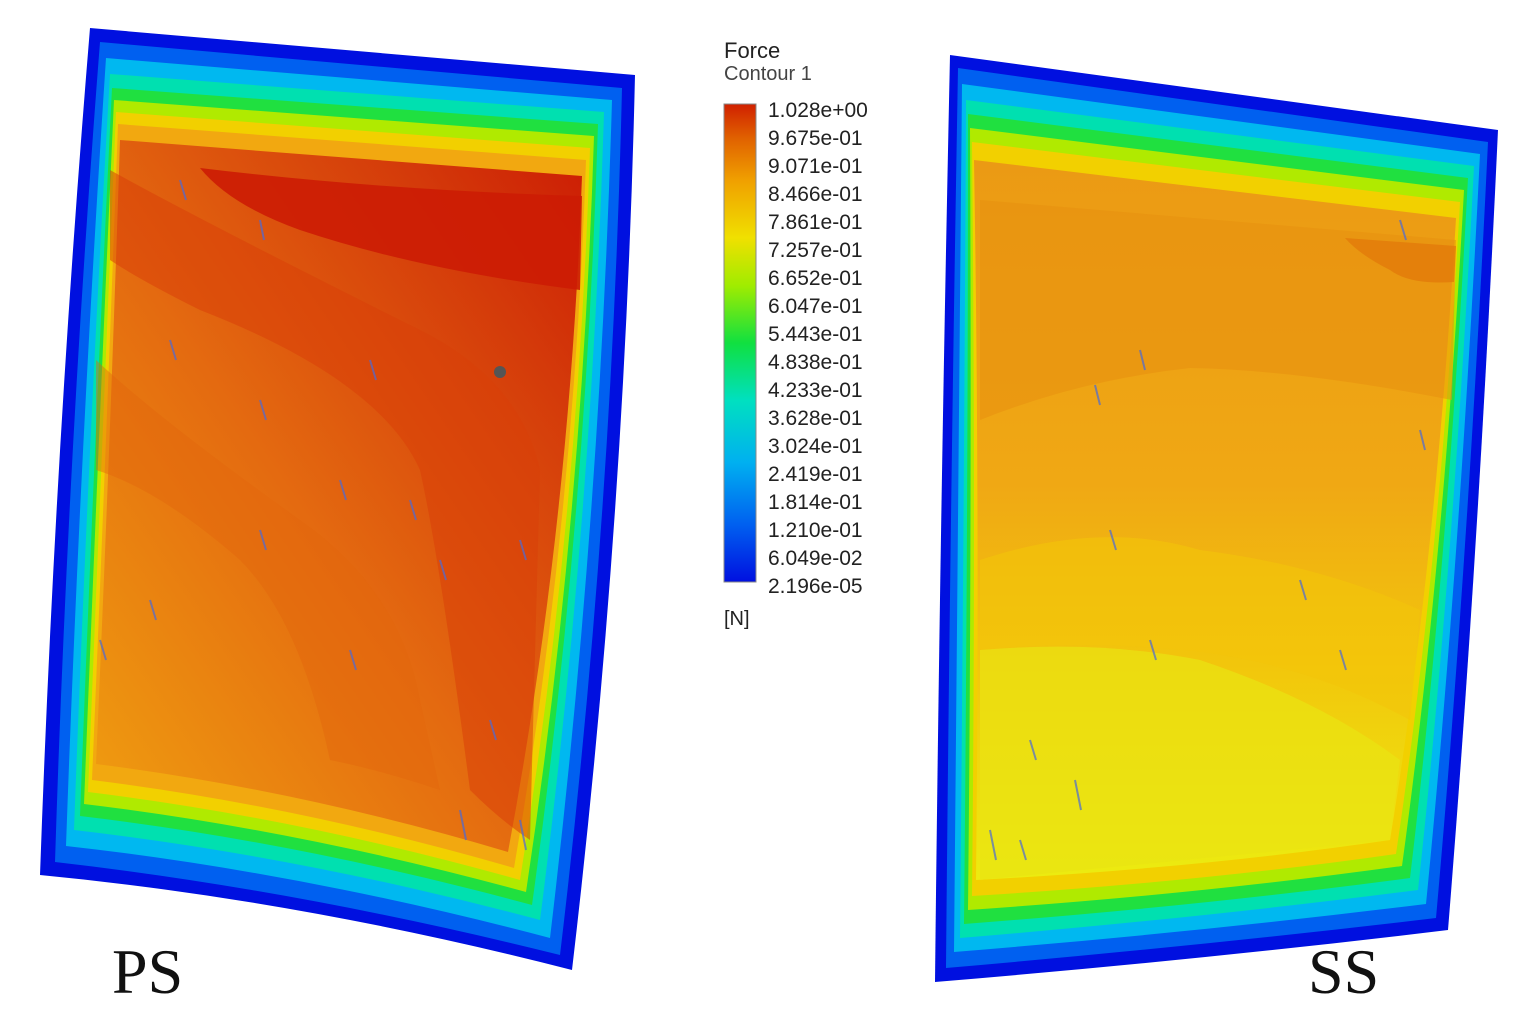 The width and height of the screenshot is (1540, 1032). What do you see at coordinates (815, 446) in the screenshot?
I see `legend-tick-label: 3.024e-01` at bounding box center [815, 446].